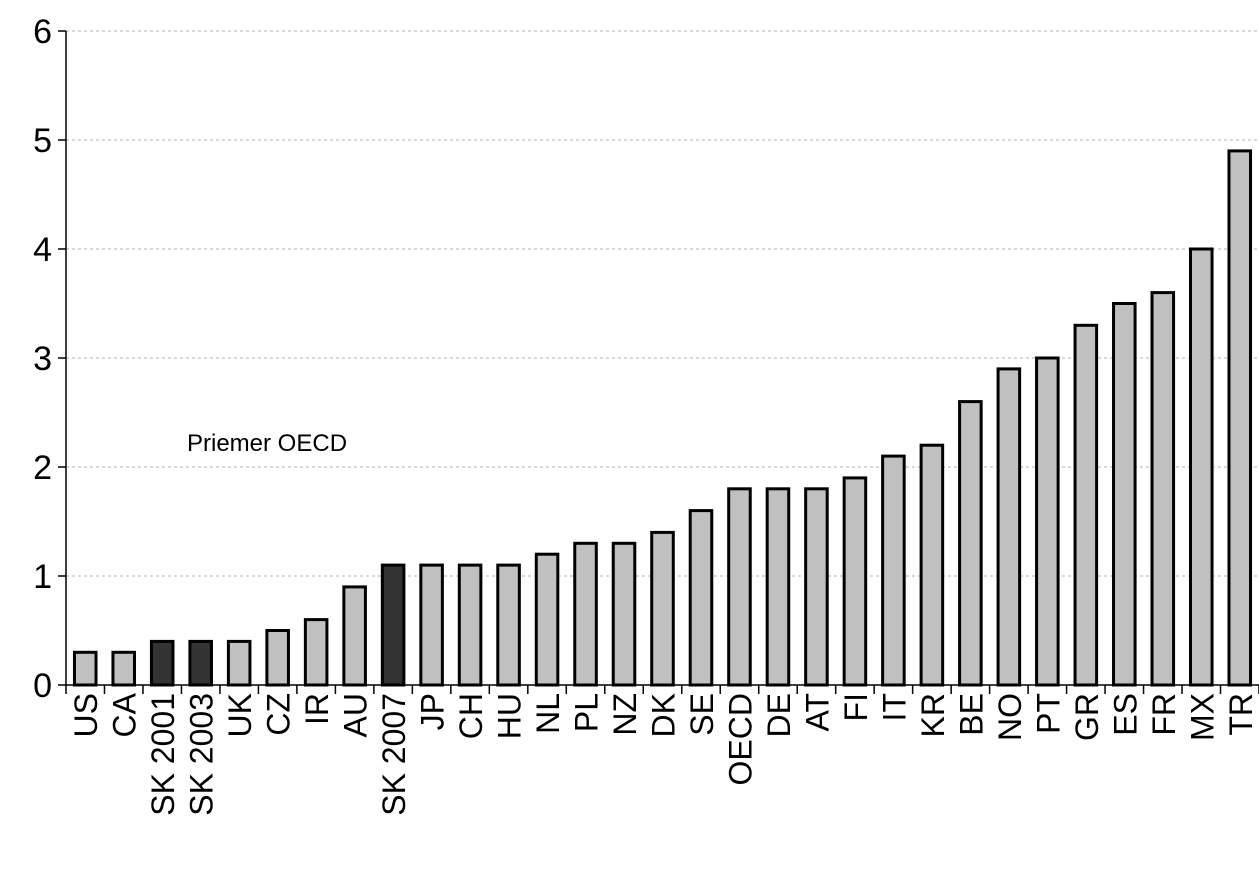  I want to click on x-tick-label: CH, so click(471, 716).